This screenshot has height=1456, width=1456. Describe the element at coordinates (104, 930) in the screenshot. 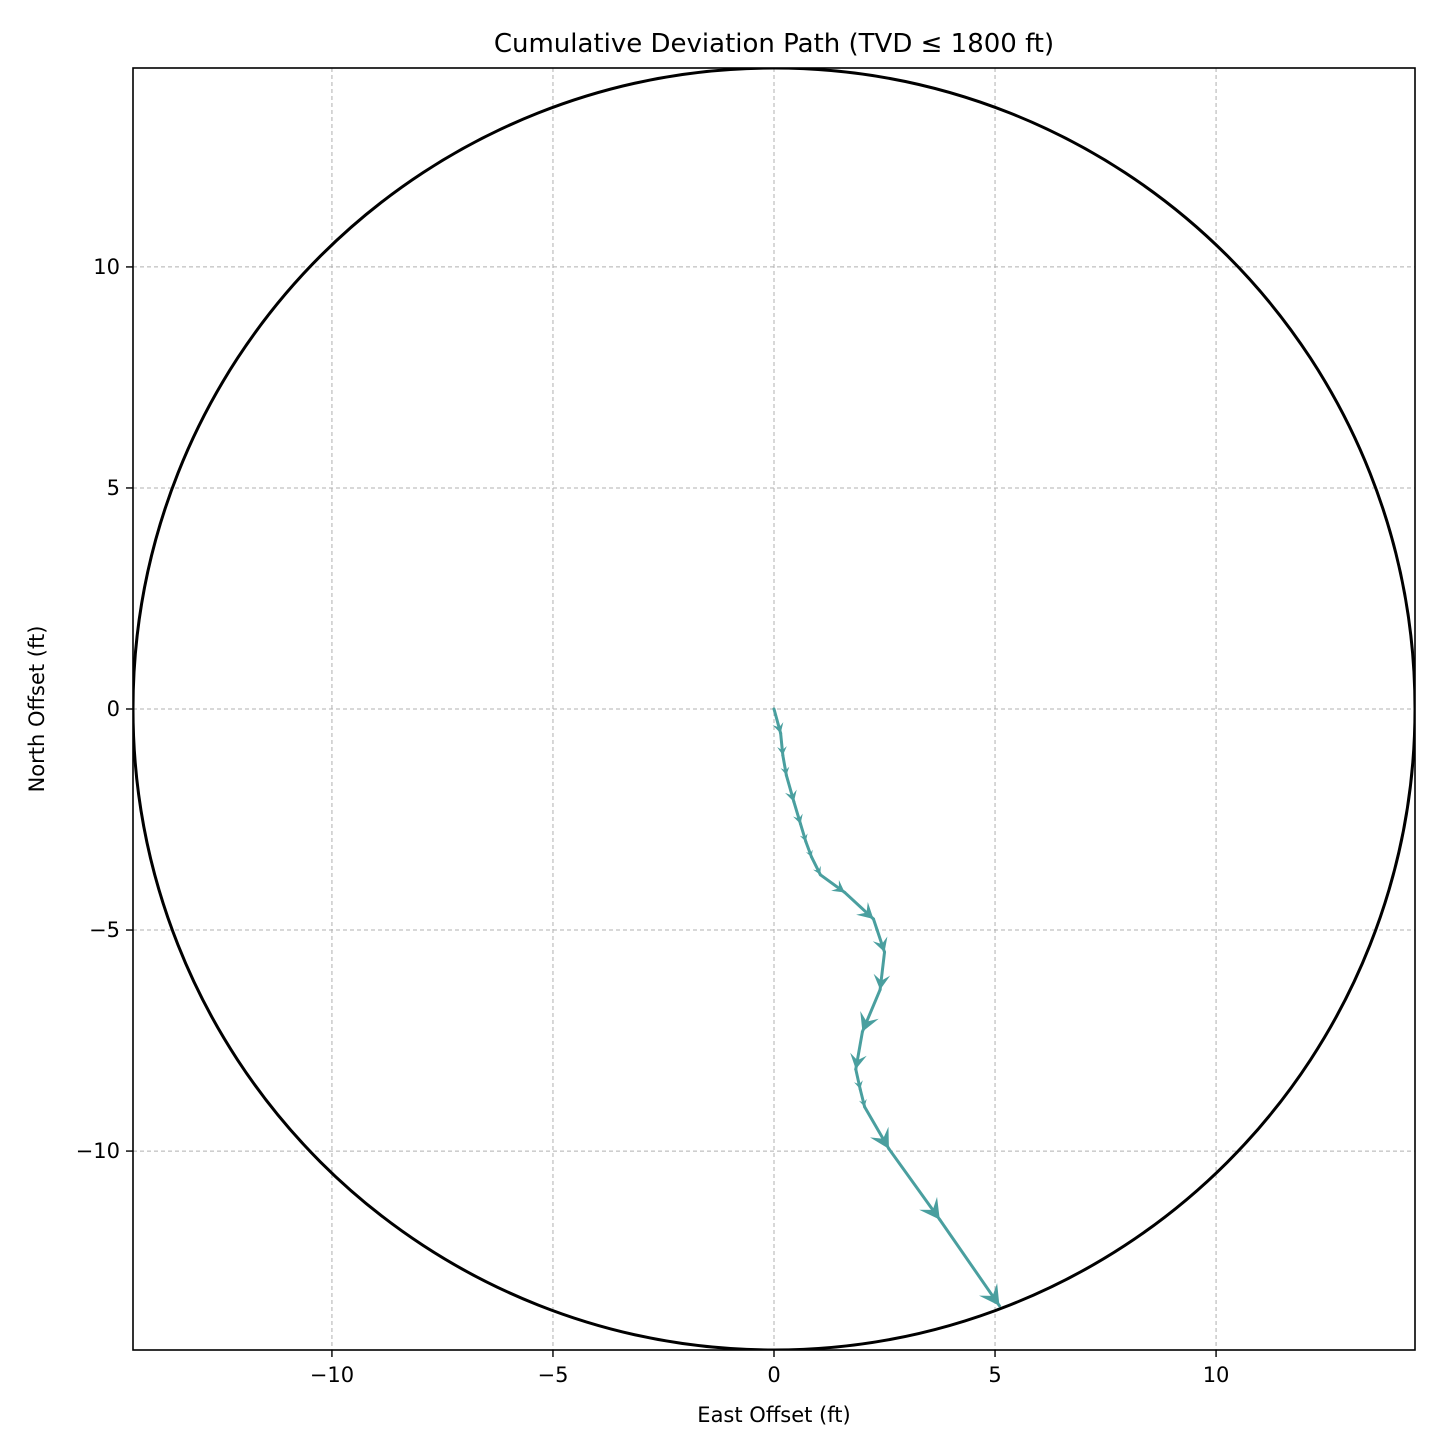

I see `y-tick-label: −5` at that location.